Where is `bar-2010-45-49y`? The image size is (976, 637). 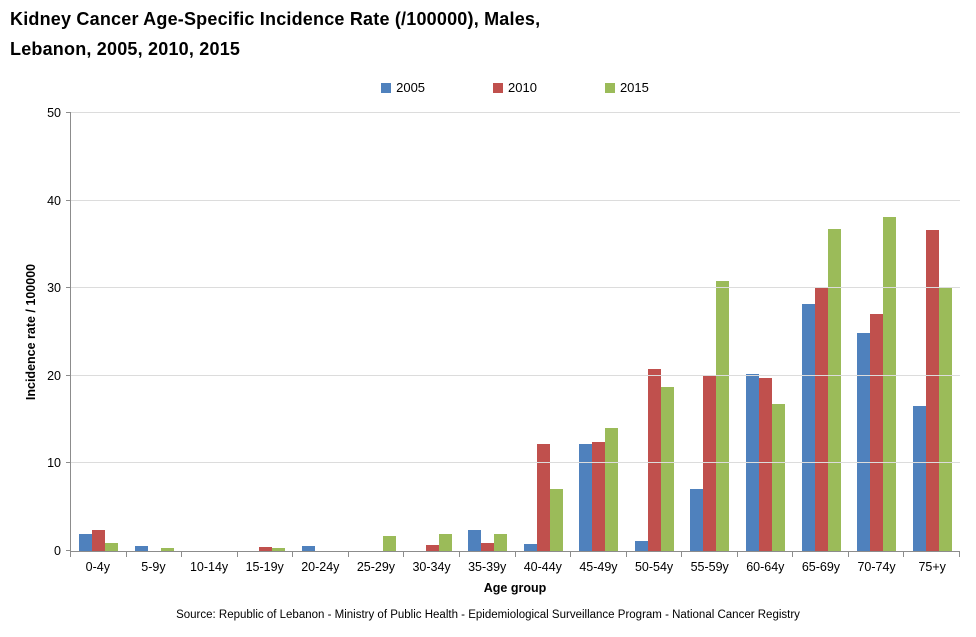 bar-2010-45-49y is located at coordinates (599, 496).